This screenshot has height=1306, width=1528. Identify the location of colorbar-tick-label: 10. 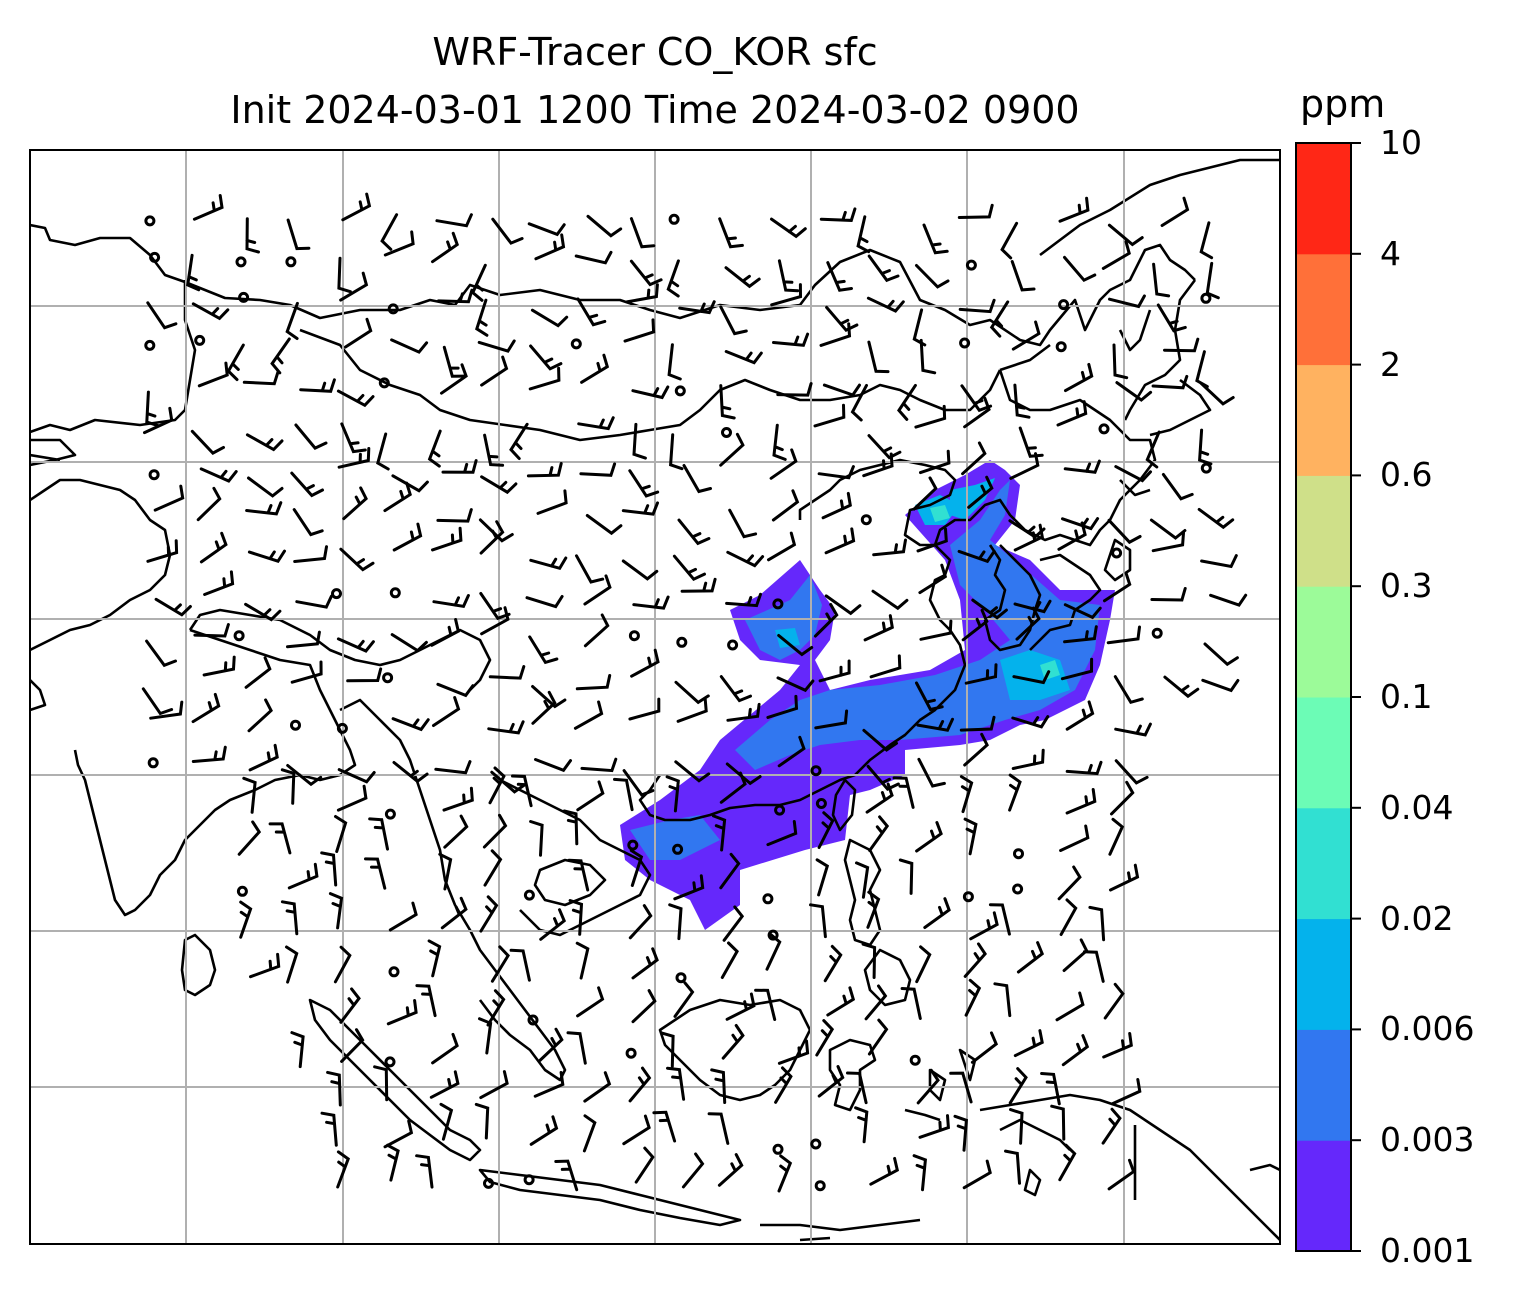
(1401, 142).